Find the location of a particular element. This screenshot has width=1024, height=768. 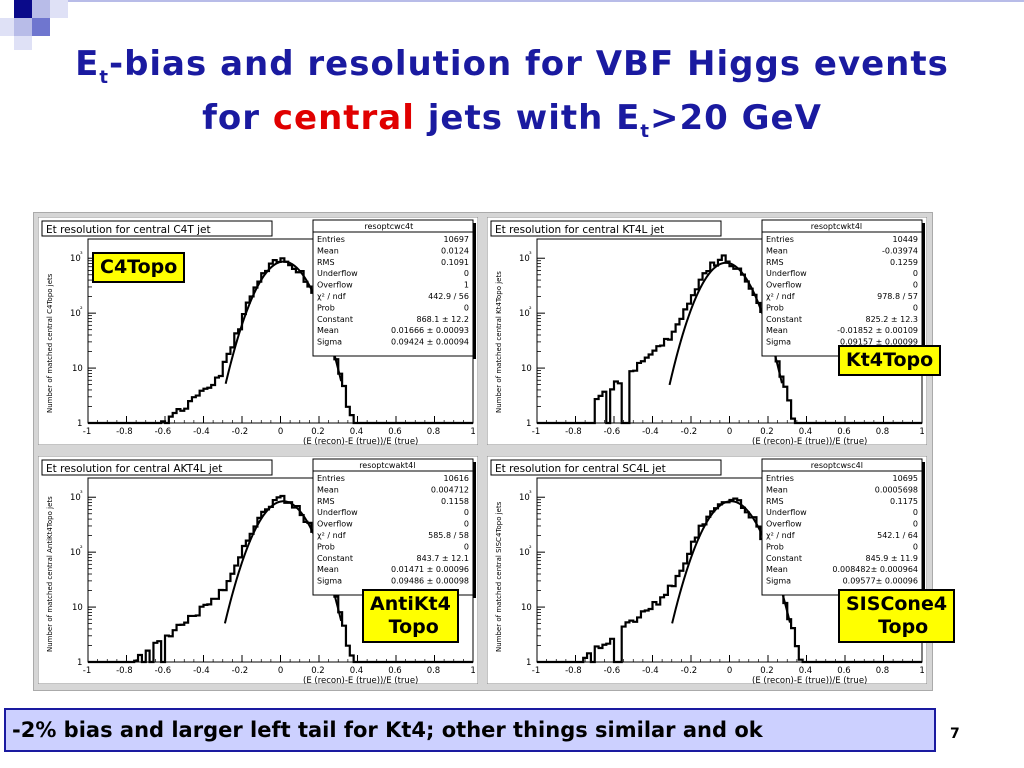

stats-name: resoptcwkt4l is located at coordinates (836, 226).